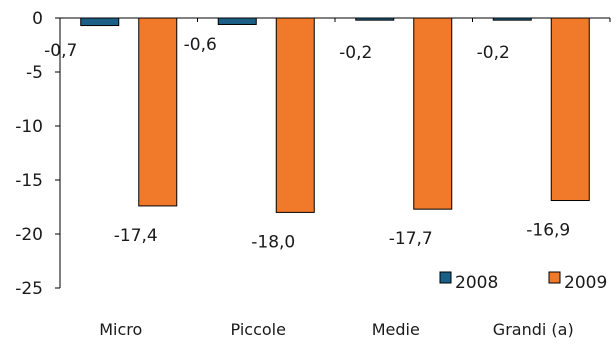 This screenshot has height=356, width=616. What do you see at coordinates (60, 51) in the screenshot?
I see `value-label-2008-0: -0,7` at bounding box center [60, 51].